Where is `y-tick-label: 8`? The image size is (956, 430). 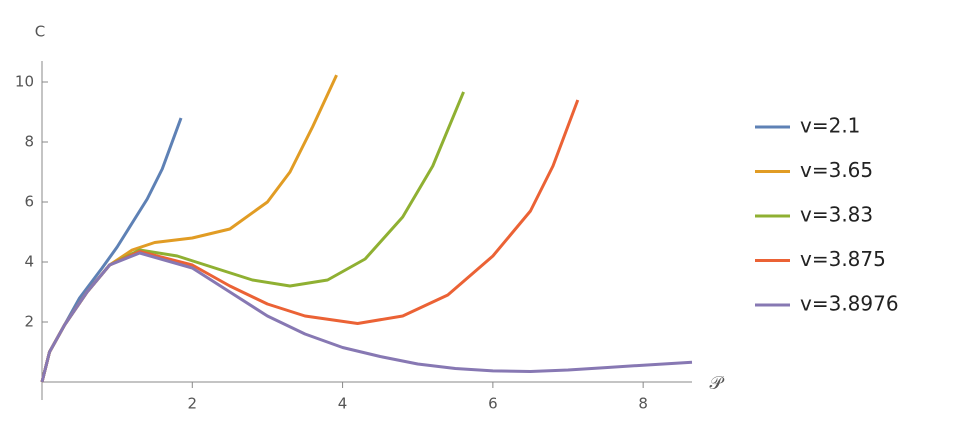 y-tick-label: 8 is located at coordinates (29, 142).